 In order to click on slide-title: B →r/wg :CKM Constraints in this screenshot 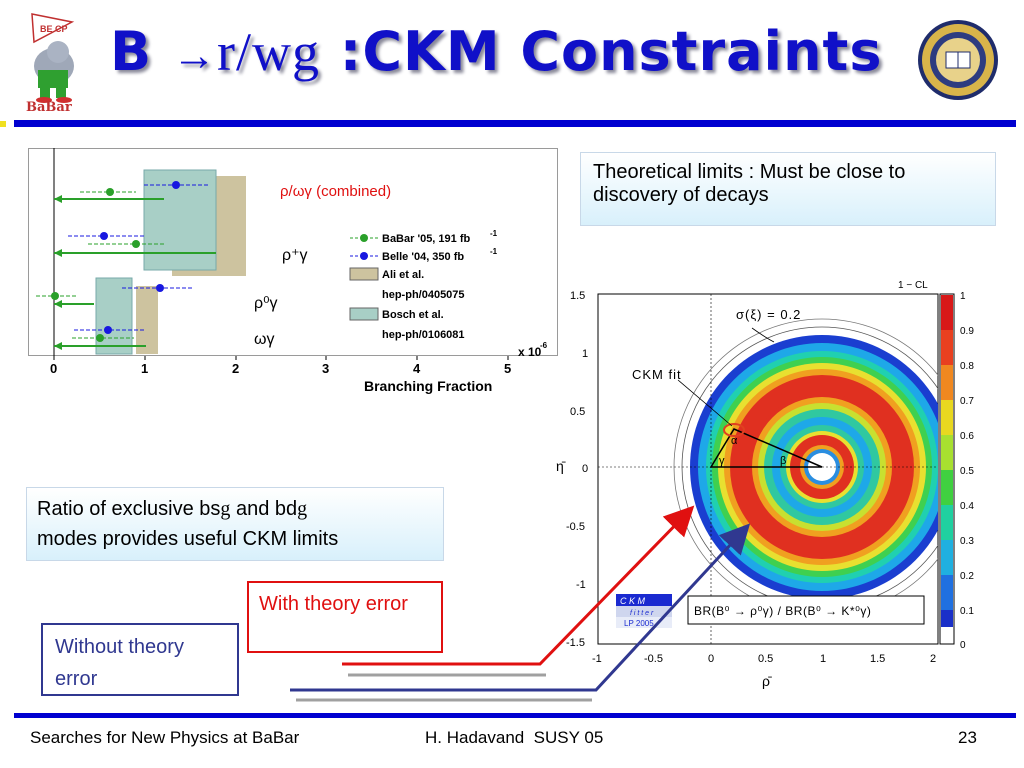, I will do `click(496, 51)`.